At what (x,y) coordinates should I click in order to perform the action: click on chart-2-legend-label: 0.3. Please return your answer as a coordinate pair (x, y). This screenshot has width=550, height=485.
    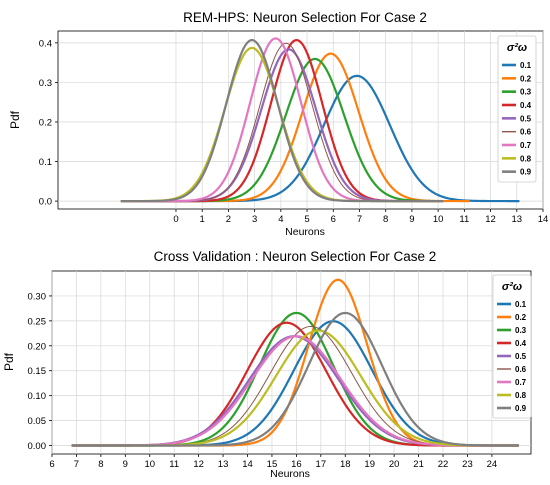
    Looking at the image, I should click on (521, 330).